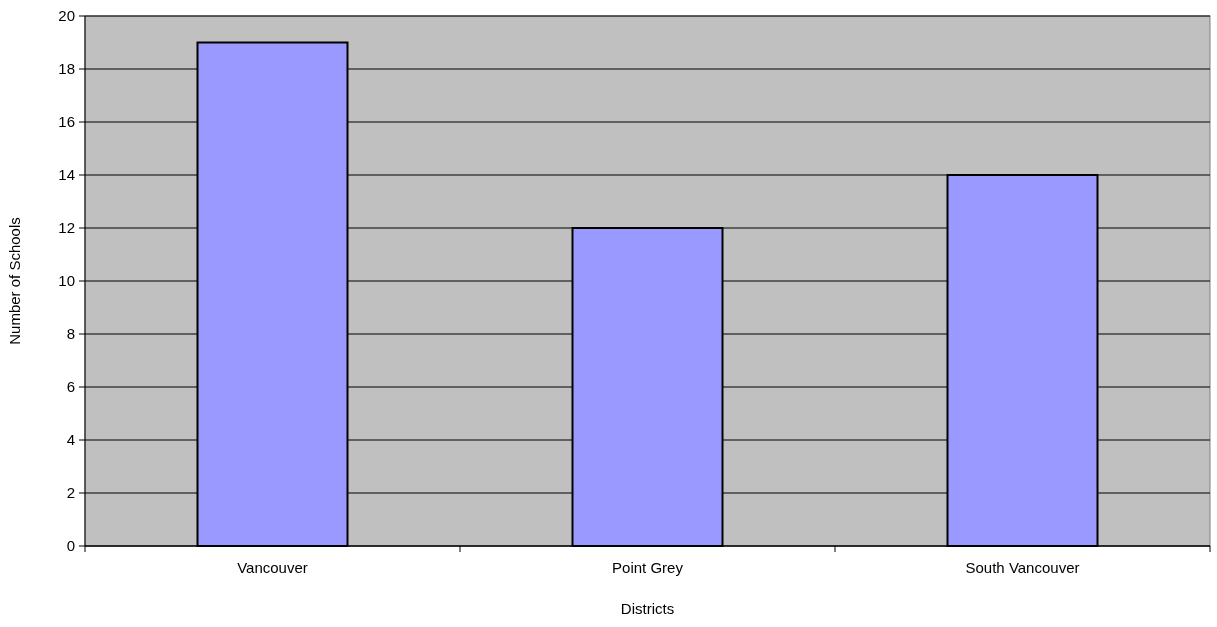  Describe the element at coordinates (66, 228) in the screenshot. I see `y-tick-label: 12` at that location.